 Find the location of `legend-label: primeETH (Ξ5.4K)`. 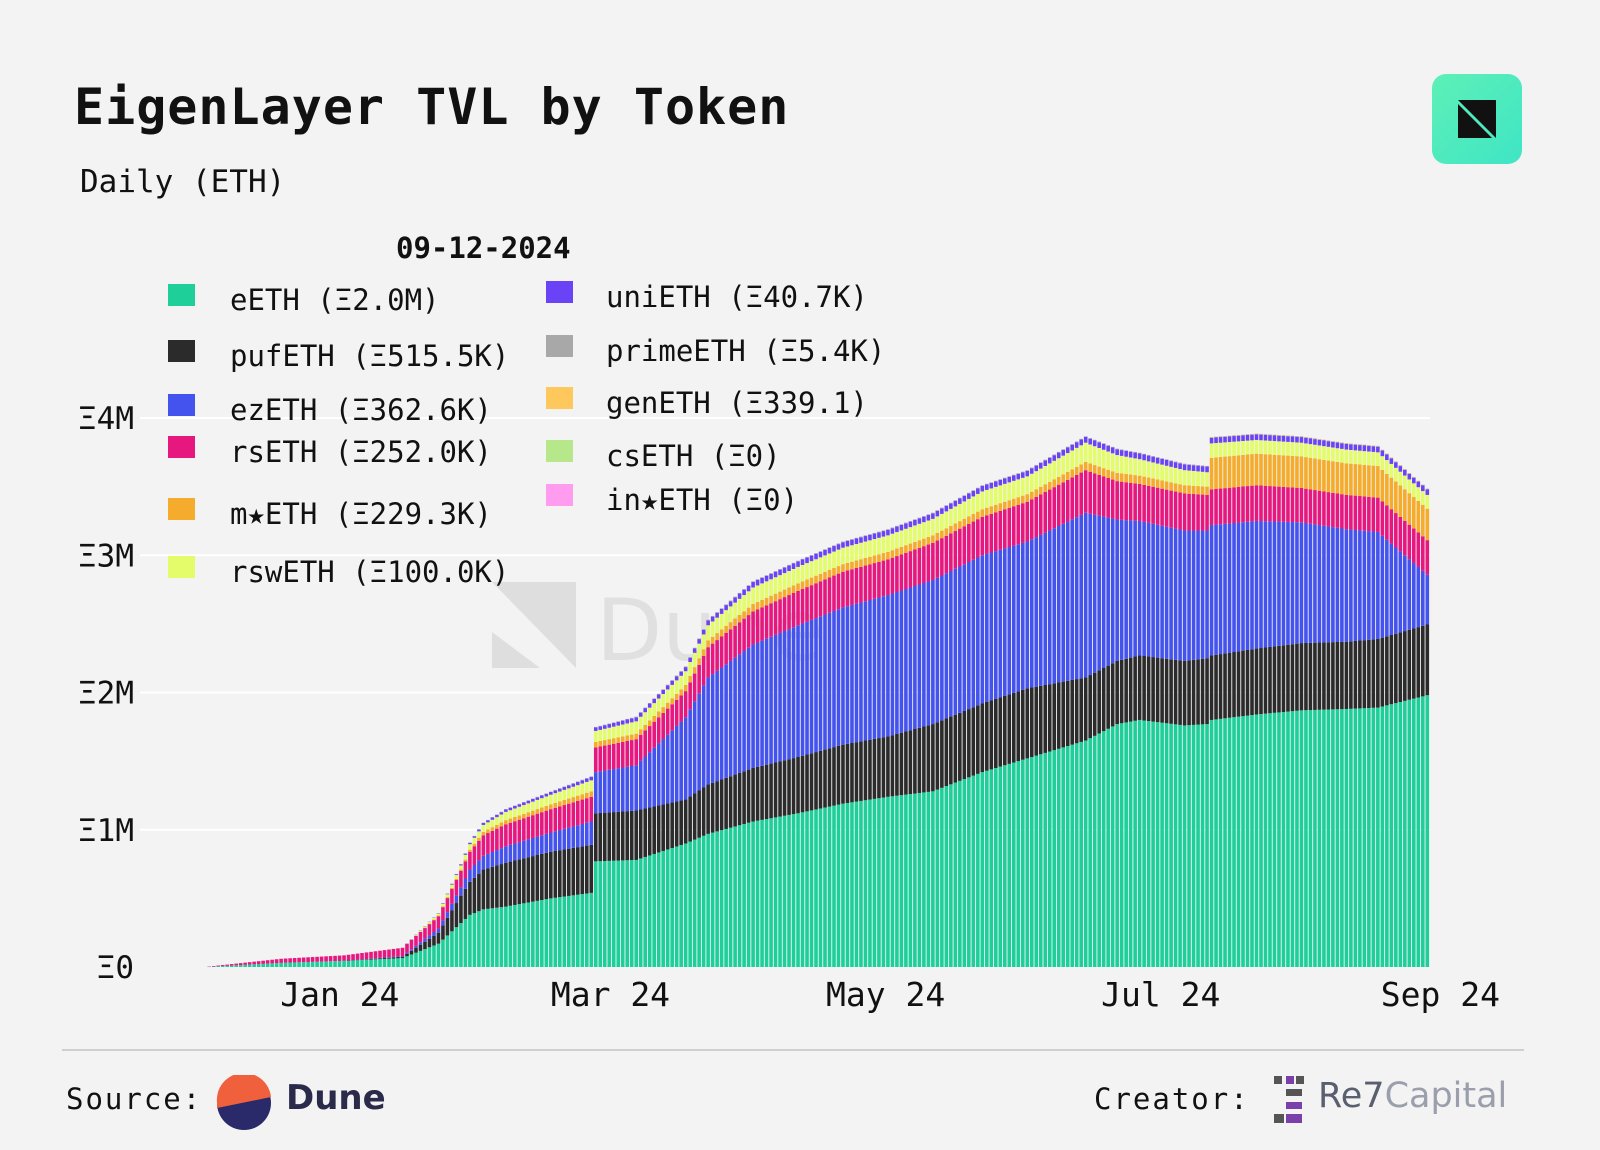

legend-label: primeETH (Ξ5.4K) is located at coordinates (745, 351).